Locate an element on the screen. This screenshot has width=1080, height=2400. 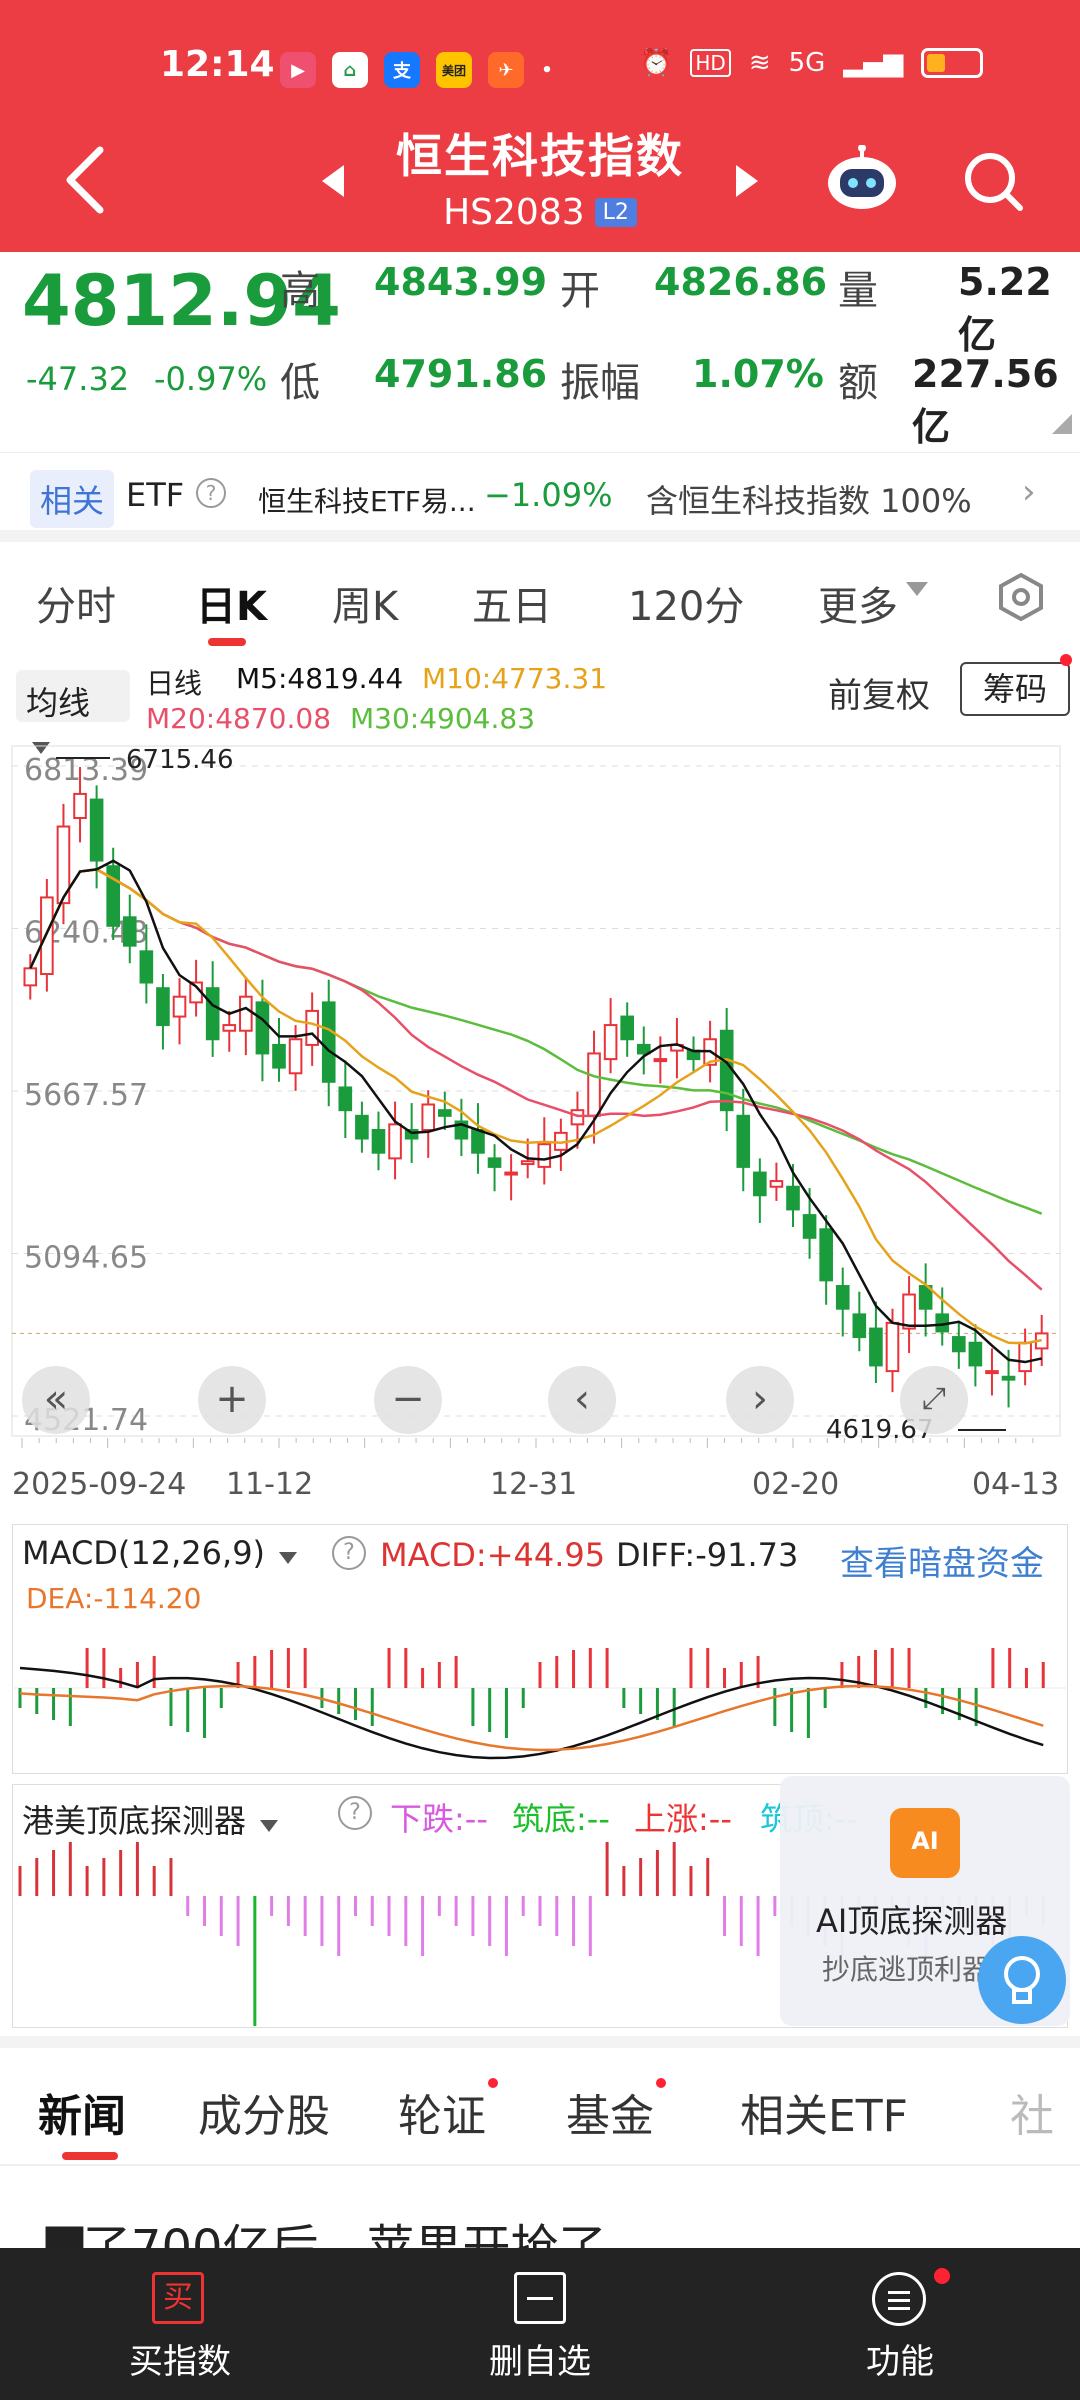
prev-stock-icon is located at coordinates (333, 181).